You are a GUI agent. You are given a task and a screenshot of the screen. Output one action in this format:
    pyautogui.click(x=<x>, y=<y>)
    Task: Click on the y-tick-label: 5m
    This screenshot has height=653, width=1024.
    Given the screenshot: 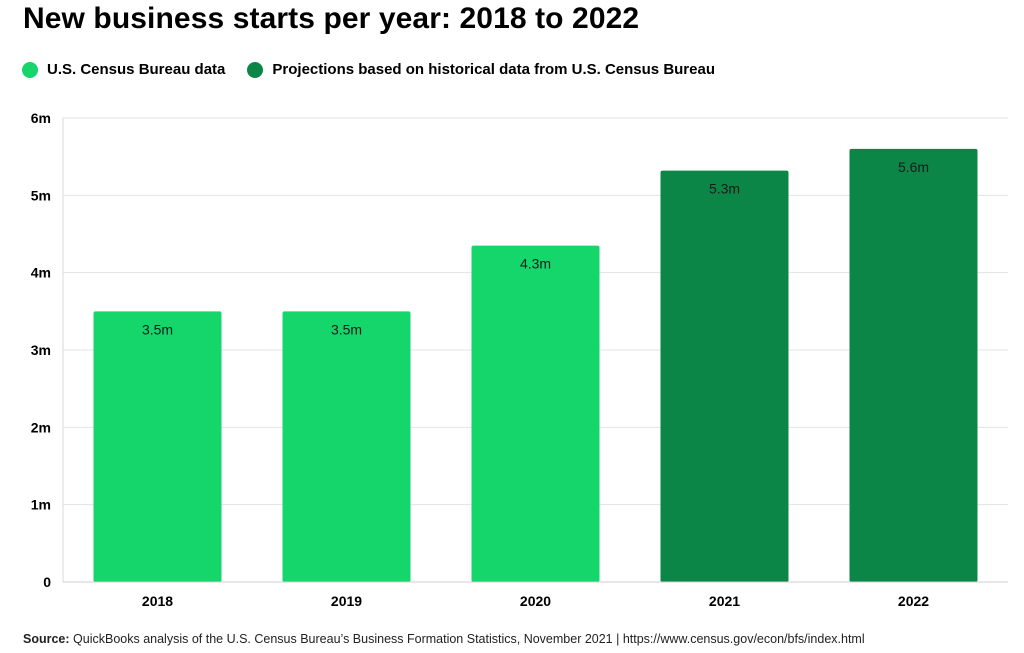 What is the action you would take?
    pyautogui.click(x=41, y=195)
    